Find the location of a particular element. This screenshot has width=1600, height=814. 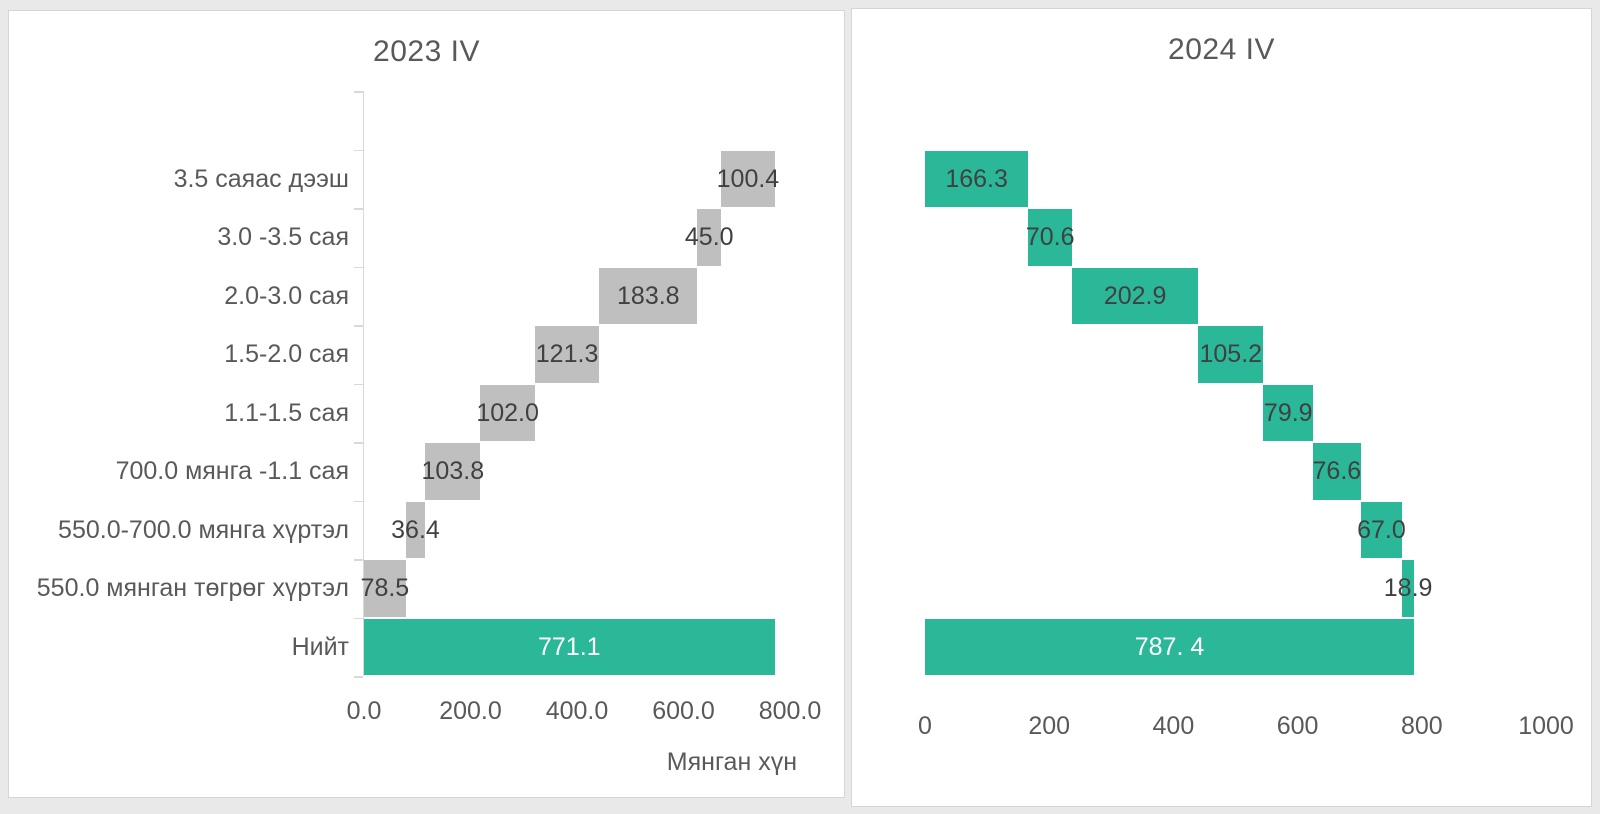

chart-title: 2024 IV is located at coordinates (1221, 49).